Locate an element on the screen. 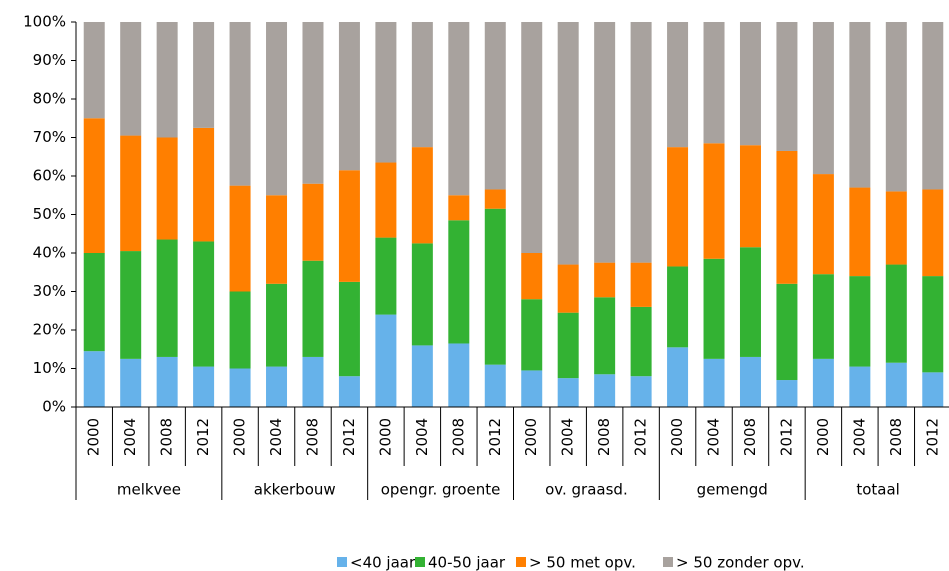 This screenshot has width=949, height=571. legend-label: > 50 met opv. is located at coordinates (582, 562).